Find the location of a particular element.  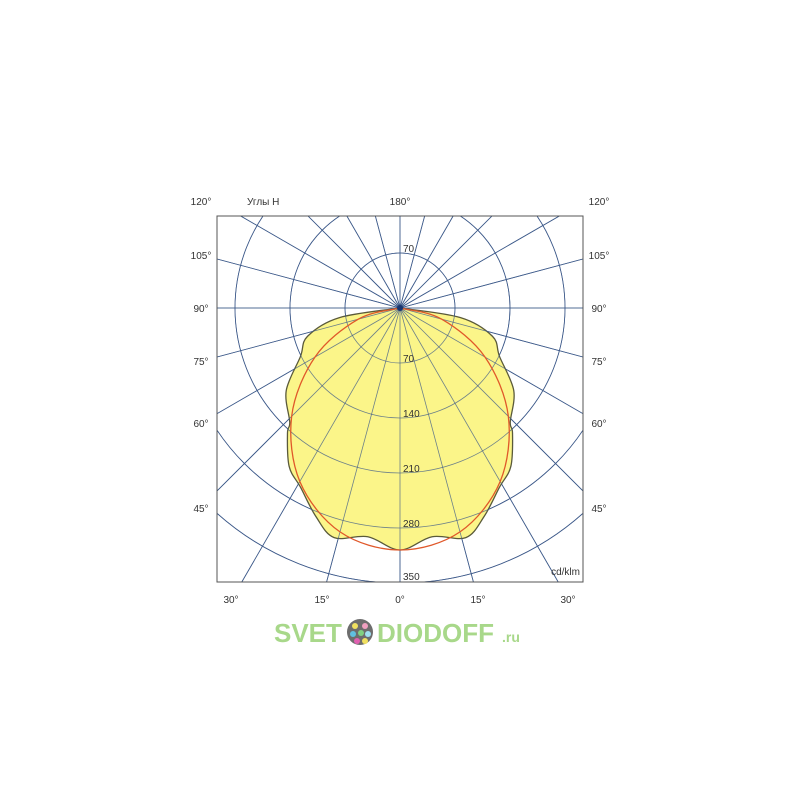

logo-suffix: .ru is located at coordinates (511, 637).